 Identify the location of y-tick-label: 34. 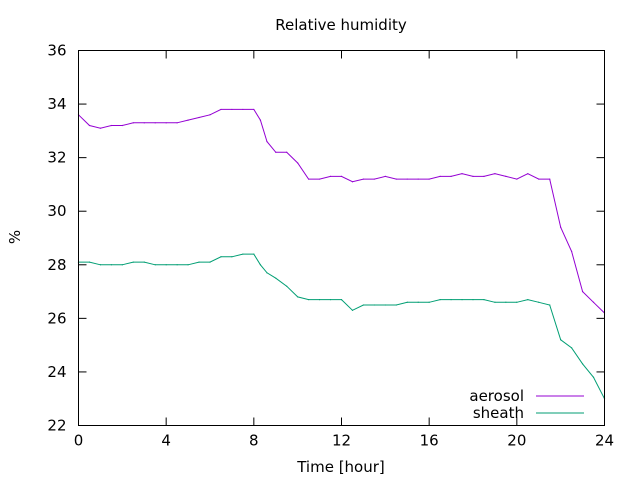
(56, 104).